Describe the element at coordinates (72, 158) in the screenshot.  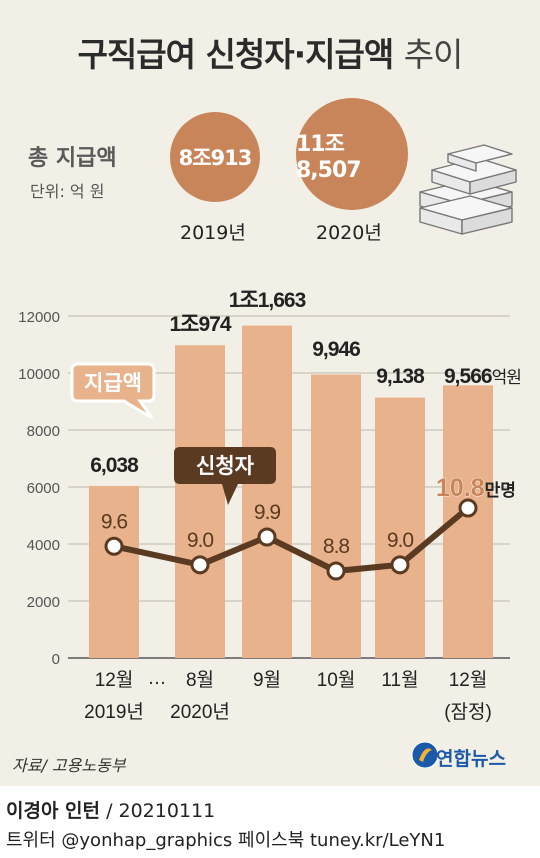
I see `total-label: 총 지급액` at that location.